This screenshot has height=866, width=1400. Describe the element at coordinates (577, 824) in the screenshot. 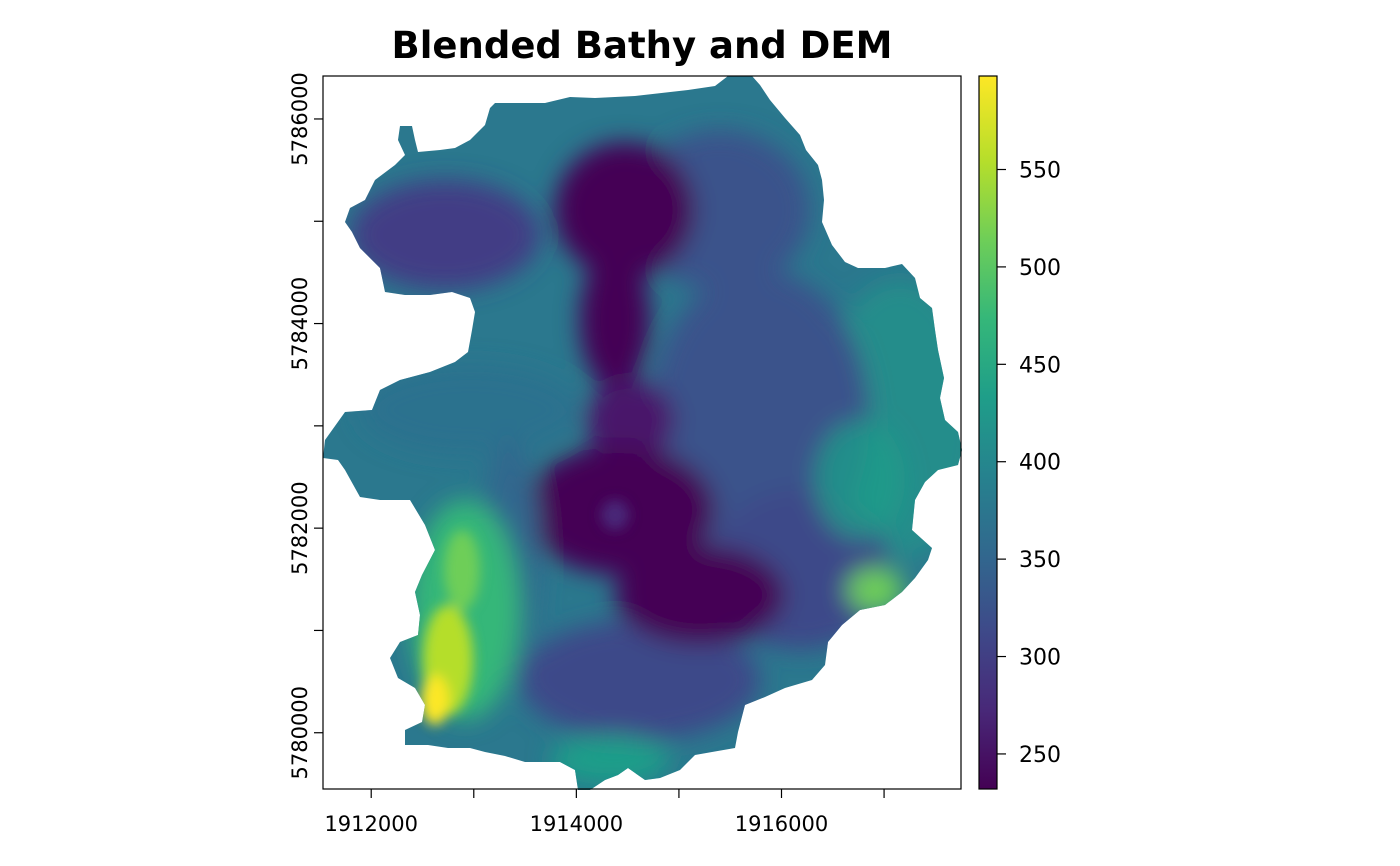

I see `x-tick-label: 1914000` at that location.